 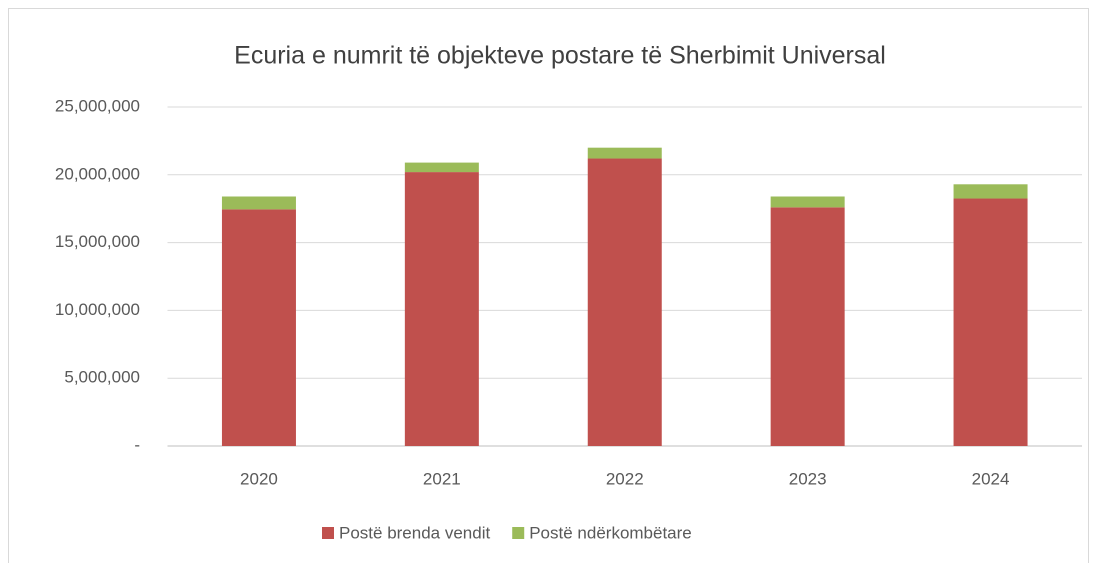 What do you see at coordinates (991, 478) in the screenshot?
I see `x-tick-label: 2024` at bounding box center [991, 478].